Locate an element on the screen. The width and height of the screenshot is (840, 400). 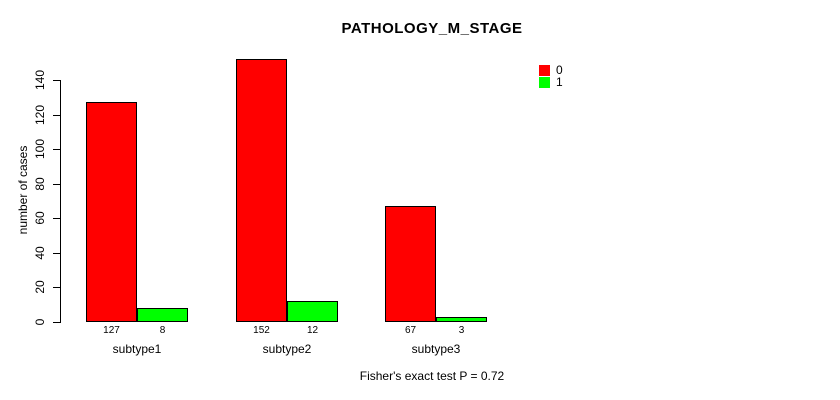
bar-0-subtype1 is located at coordinates (111, 212).